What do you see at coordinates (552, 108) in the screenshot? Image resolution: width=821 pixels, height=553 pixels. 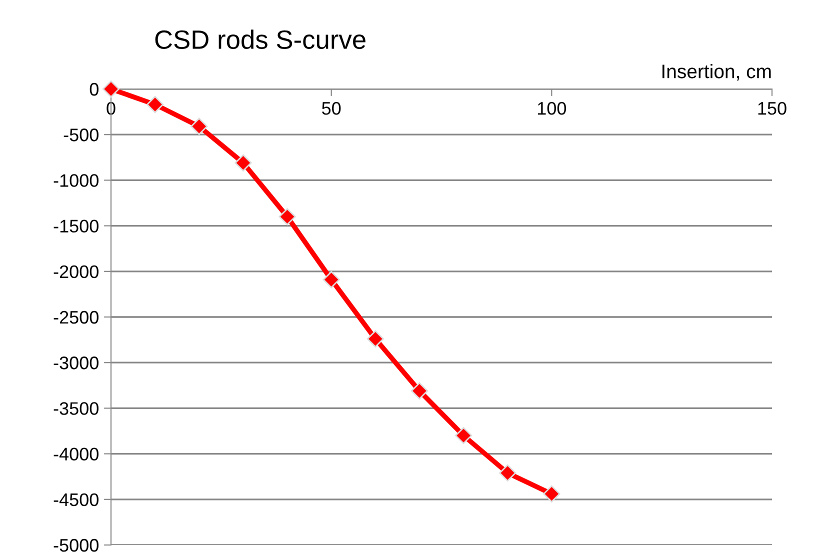 I see `x-tick-label: 100` at bounding box center [552, 108].